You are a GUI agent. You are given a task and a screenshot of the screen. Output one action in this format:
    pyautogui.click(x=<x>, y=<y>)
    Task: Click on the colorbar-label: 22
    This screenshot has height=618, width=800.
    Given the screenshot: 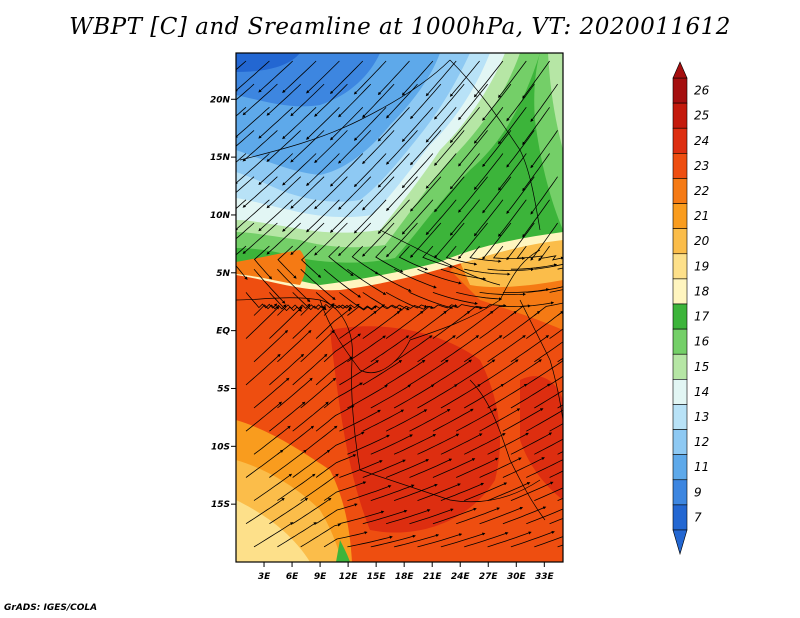 What is the action you would take?
    pyautogui.click(x=701, y=191)
    